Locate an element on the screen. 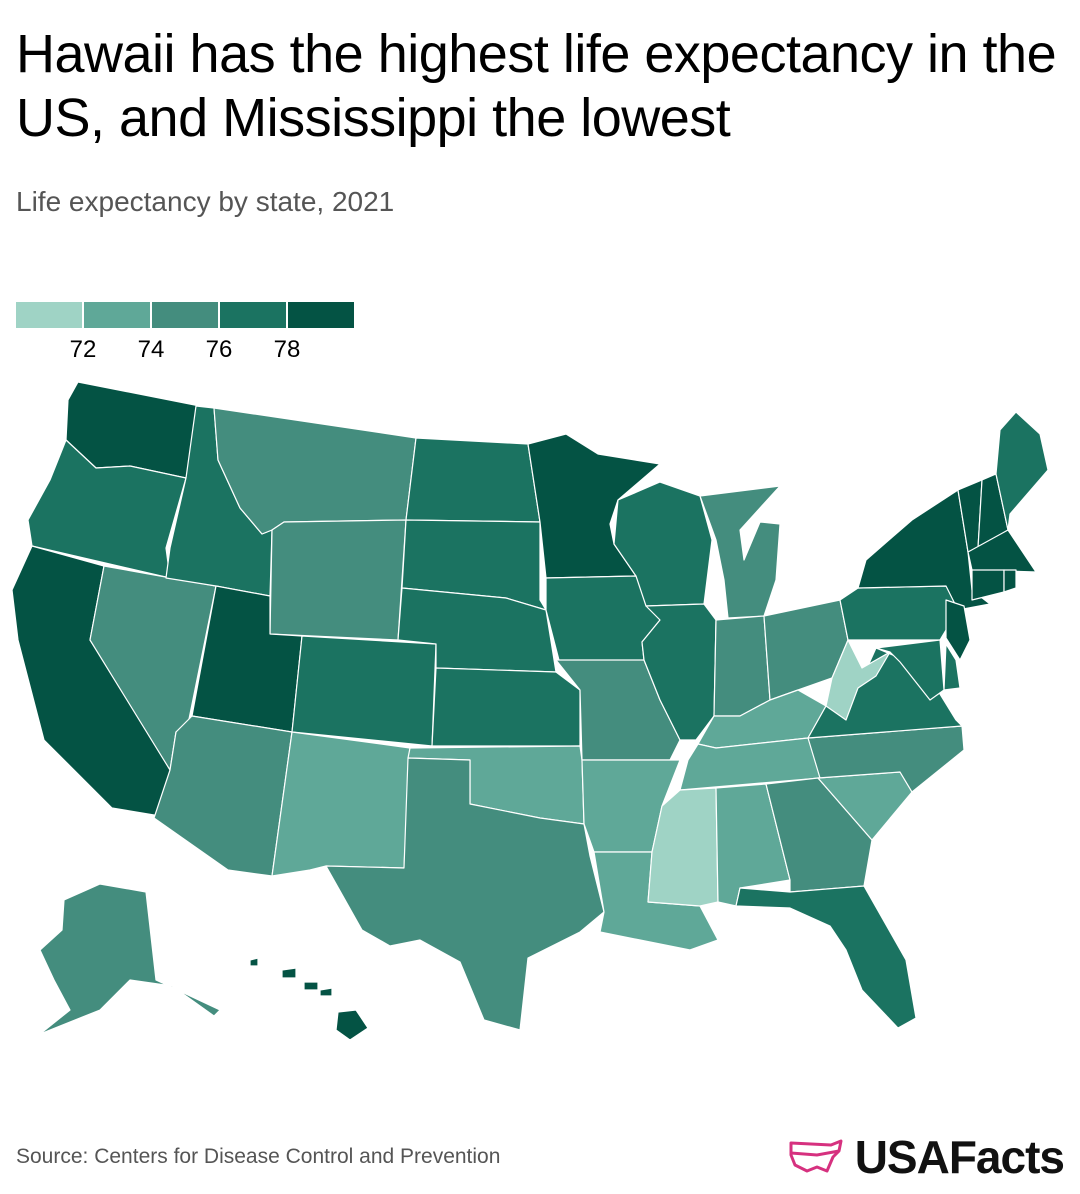  legend-color-bar is located at coordinates (186, 315).